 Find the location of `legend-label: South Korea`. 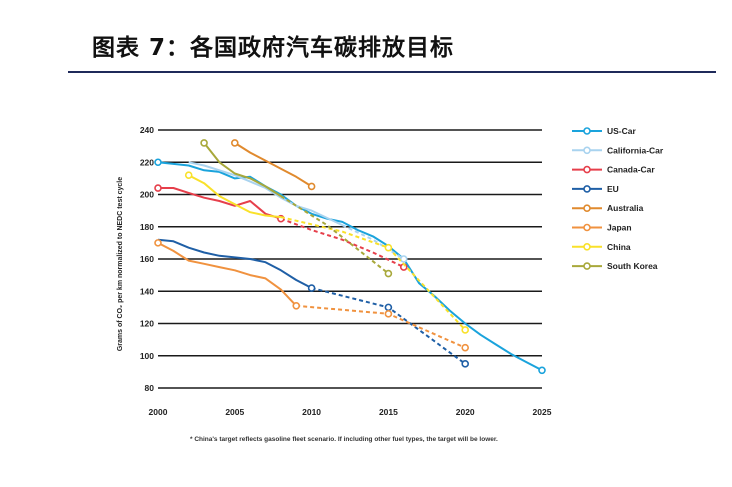

legend-label: South Korea is located at coordinates (632, 266).